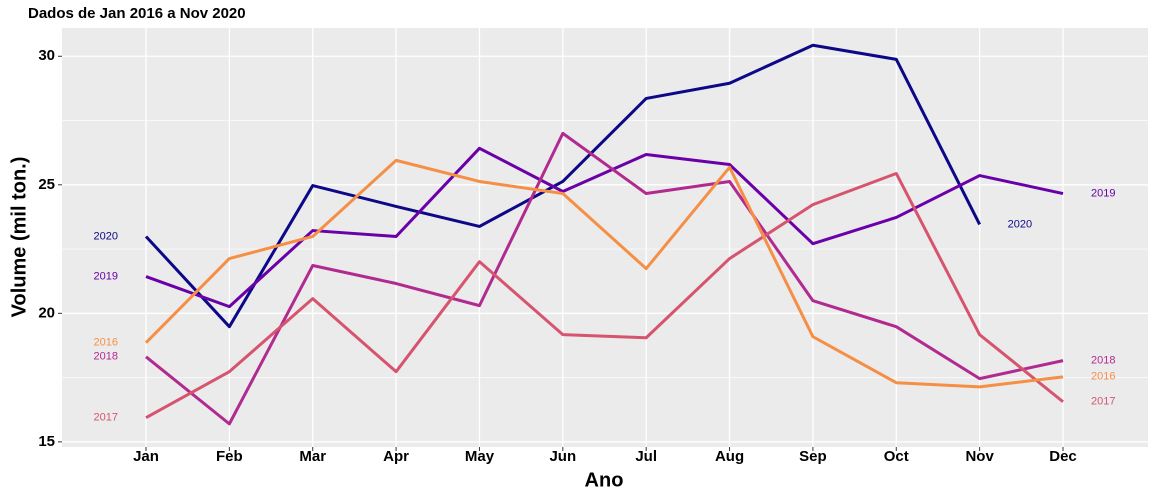 This screenshot has width=1151, height=492. I want to click on y-tick-label: 30, so click(46, 55).